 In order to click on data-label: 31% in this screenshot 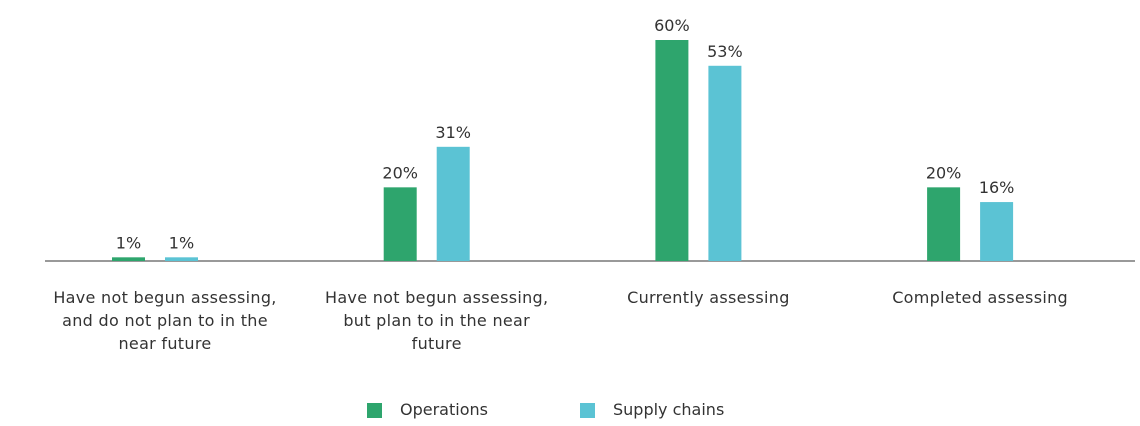, I will do `click(453, 132)`.